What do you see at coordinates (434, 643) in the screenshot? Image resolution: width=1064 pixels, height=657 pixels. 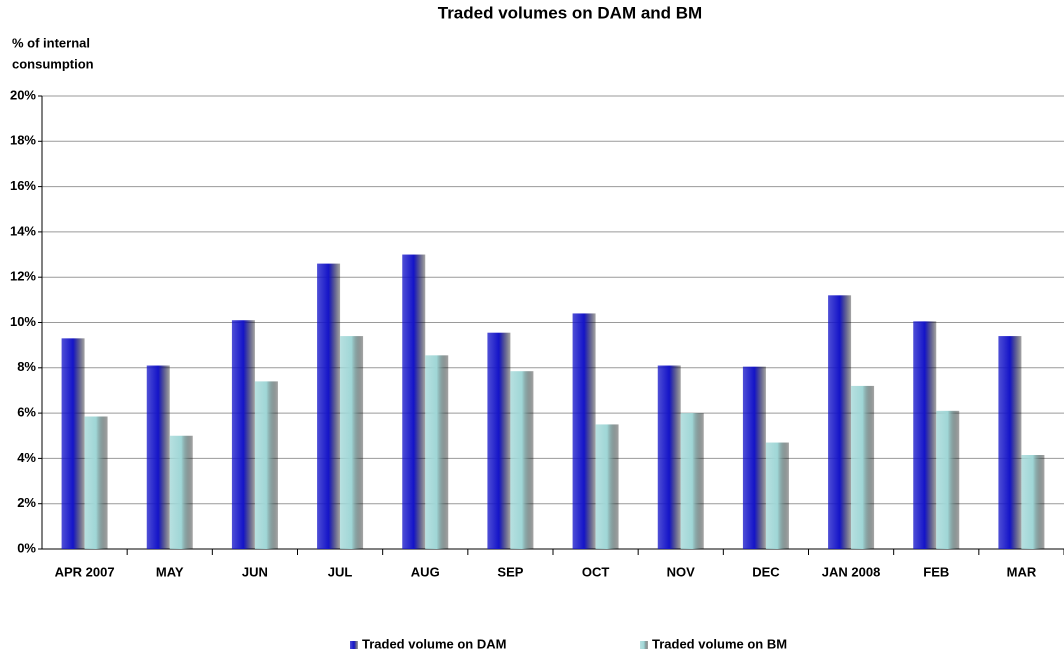 I see `legend-label: Traded volume on DAM` at bounding box center [434, 643].